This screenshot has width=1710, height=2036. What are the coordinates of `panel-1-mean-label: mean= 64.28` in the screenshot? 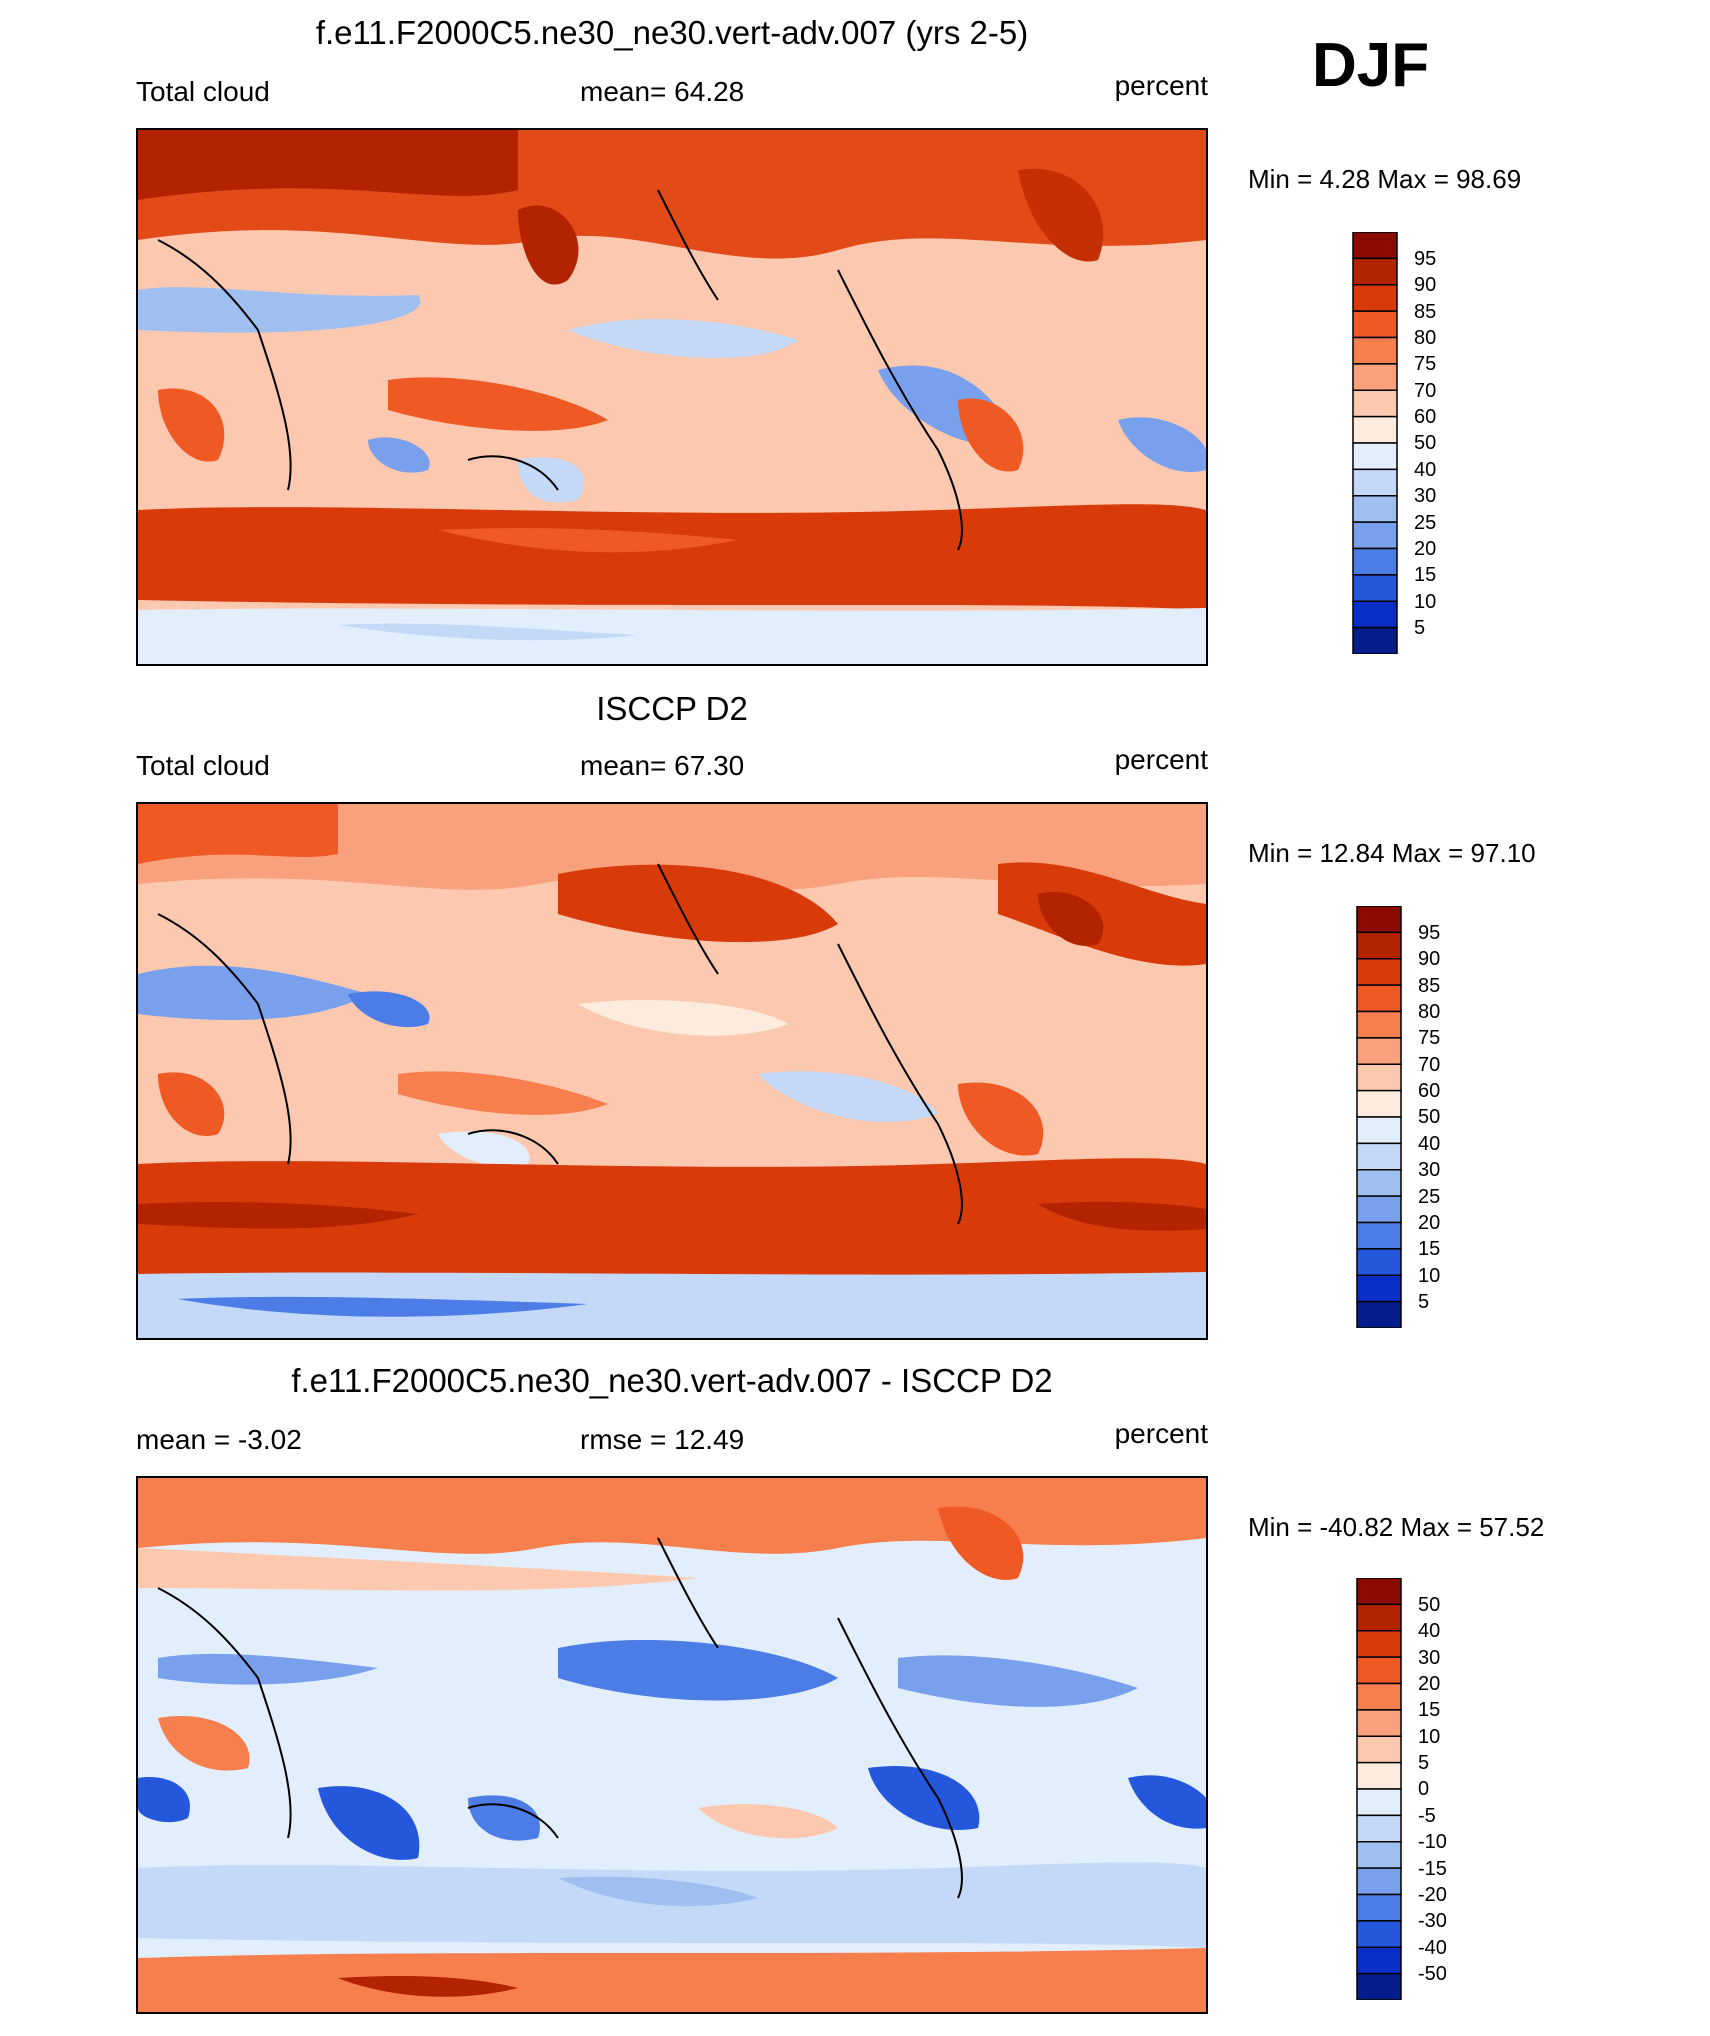 It's located at (662, 91).